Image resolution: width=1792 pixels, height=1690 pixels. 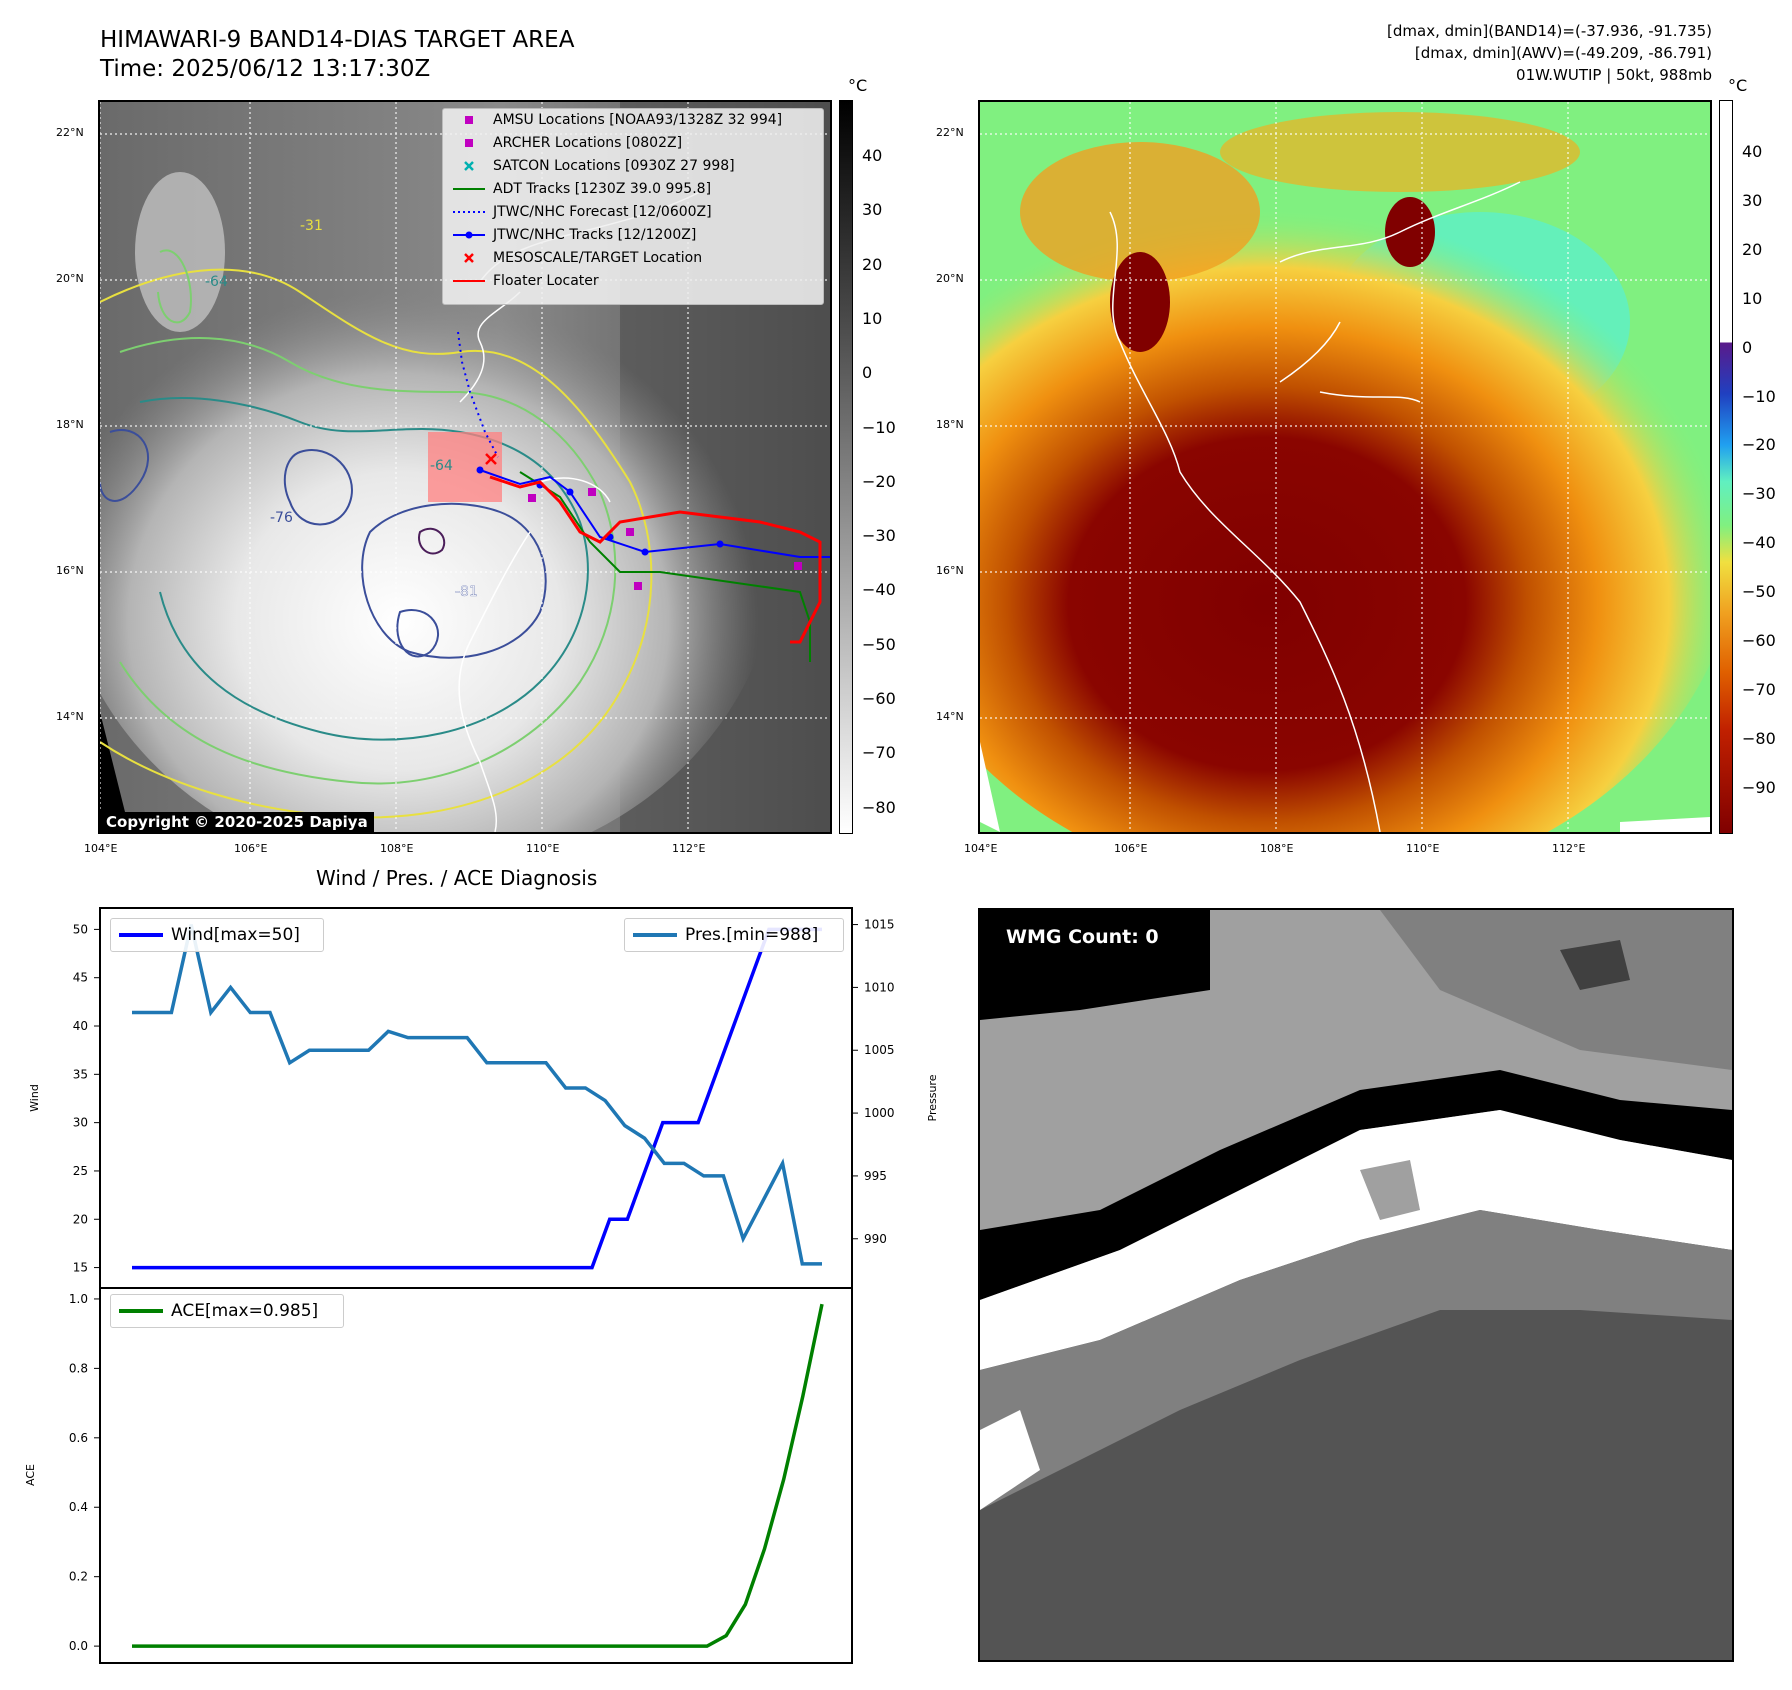 What do you see at coordinates (1569, 848) in the screenshot?
I see `lon-112-right: 112°E` at bounding box center [1569, 848].